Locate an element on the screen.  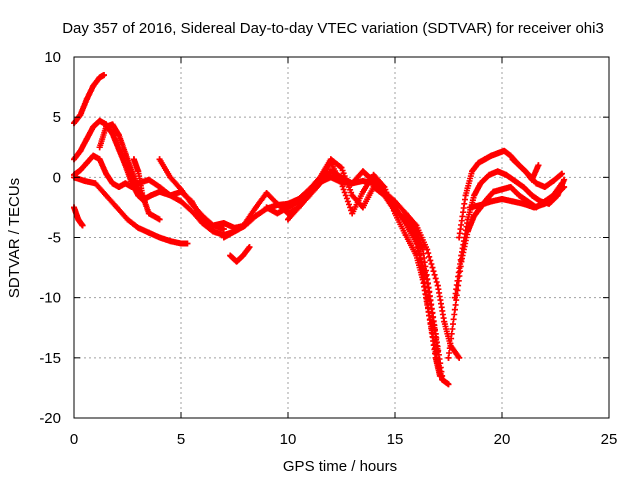
series-track-r is located at coordinates (525, 169).